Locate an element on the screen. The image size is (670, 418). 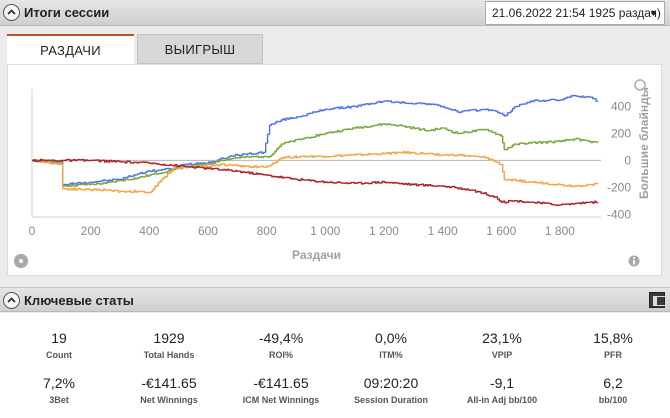
info-icon is located at coordinates (634, 261).